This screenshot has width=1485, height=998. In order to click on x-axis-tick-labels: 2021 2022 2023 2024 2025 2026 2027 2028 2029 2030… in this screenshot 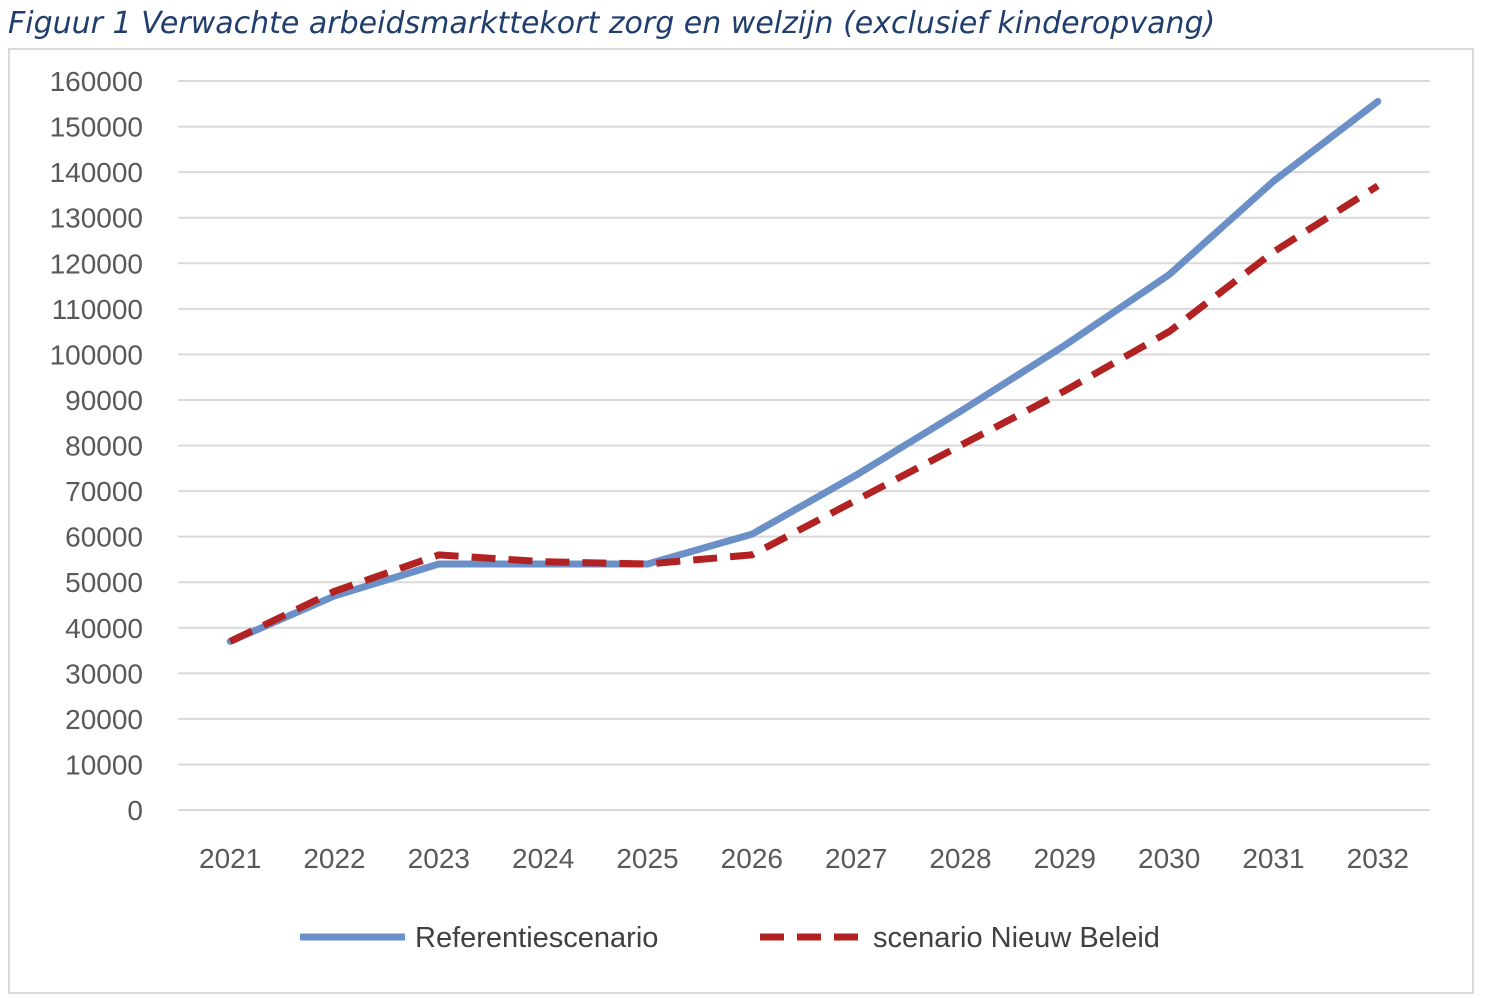, I will do `click(804, 858)`.